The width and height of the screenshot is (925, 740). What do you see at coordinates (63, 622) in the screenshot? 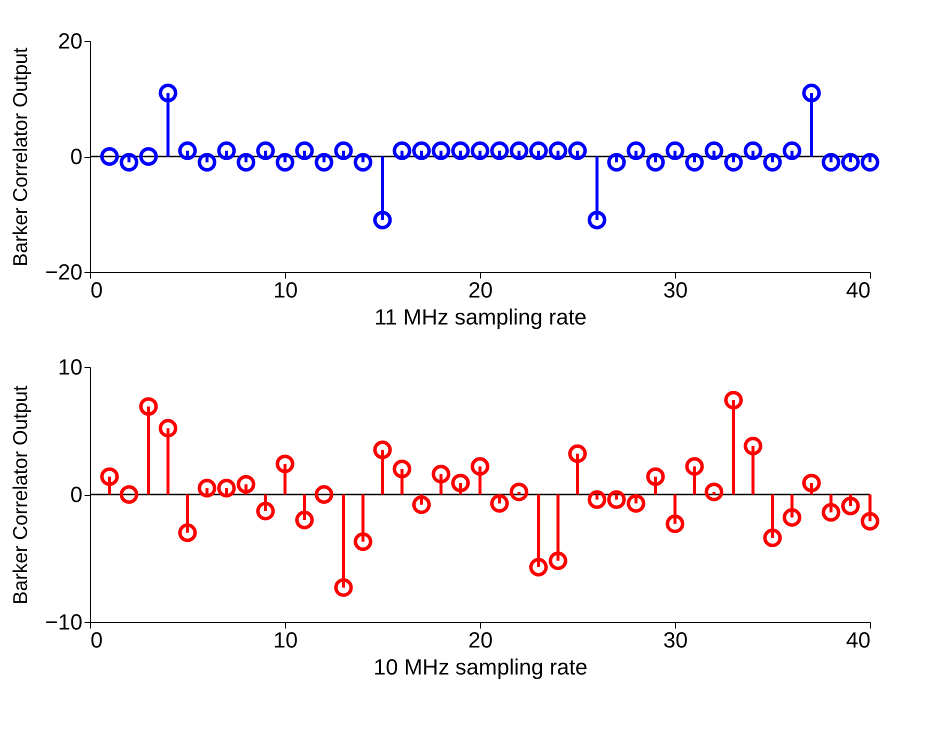
I see `y-tick-label: −10` at bounding box center [63, 622].